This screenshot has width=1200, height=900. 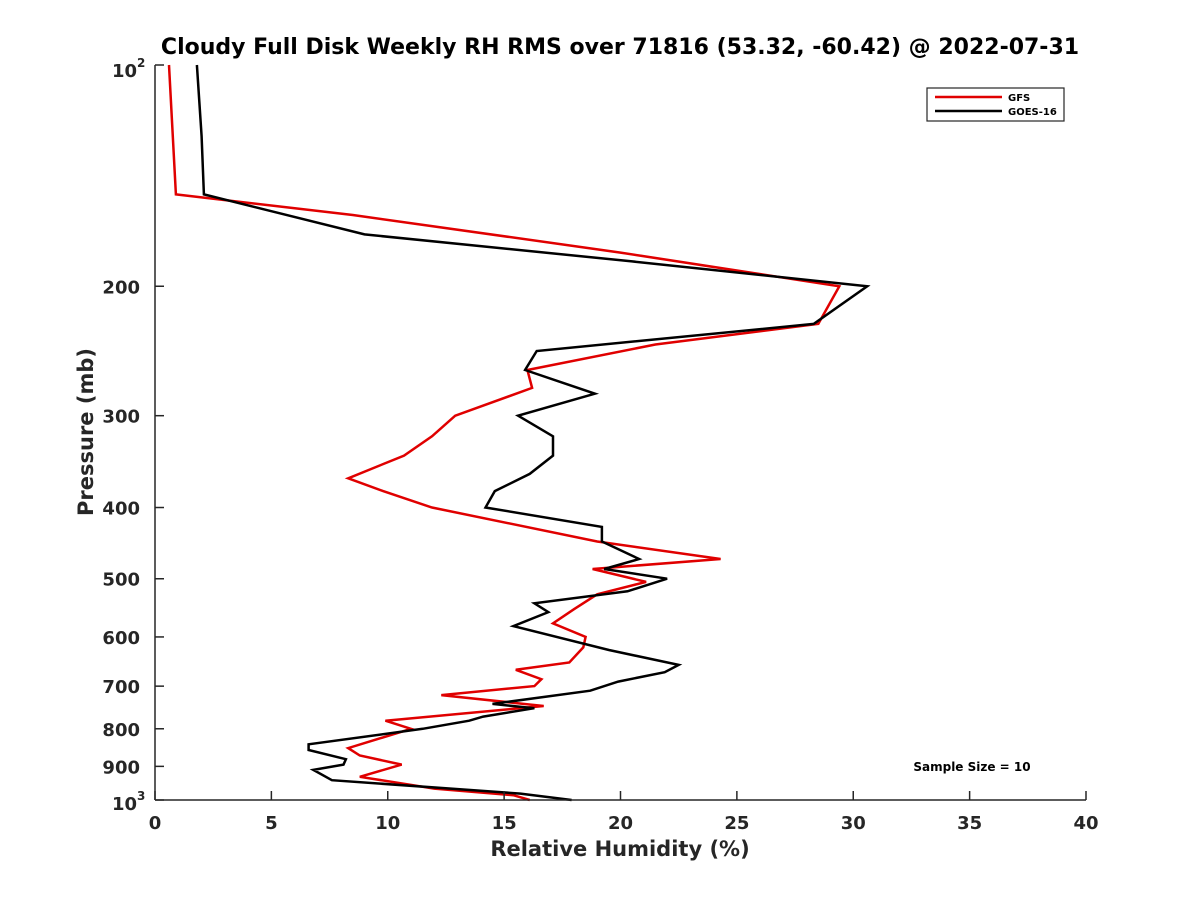 What do you see at coordinates (969, 823) in the screenshot?
I see `x-tick-label: 35` at bounding box center [969, 823].